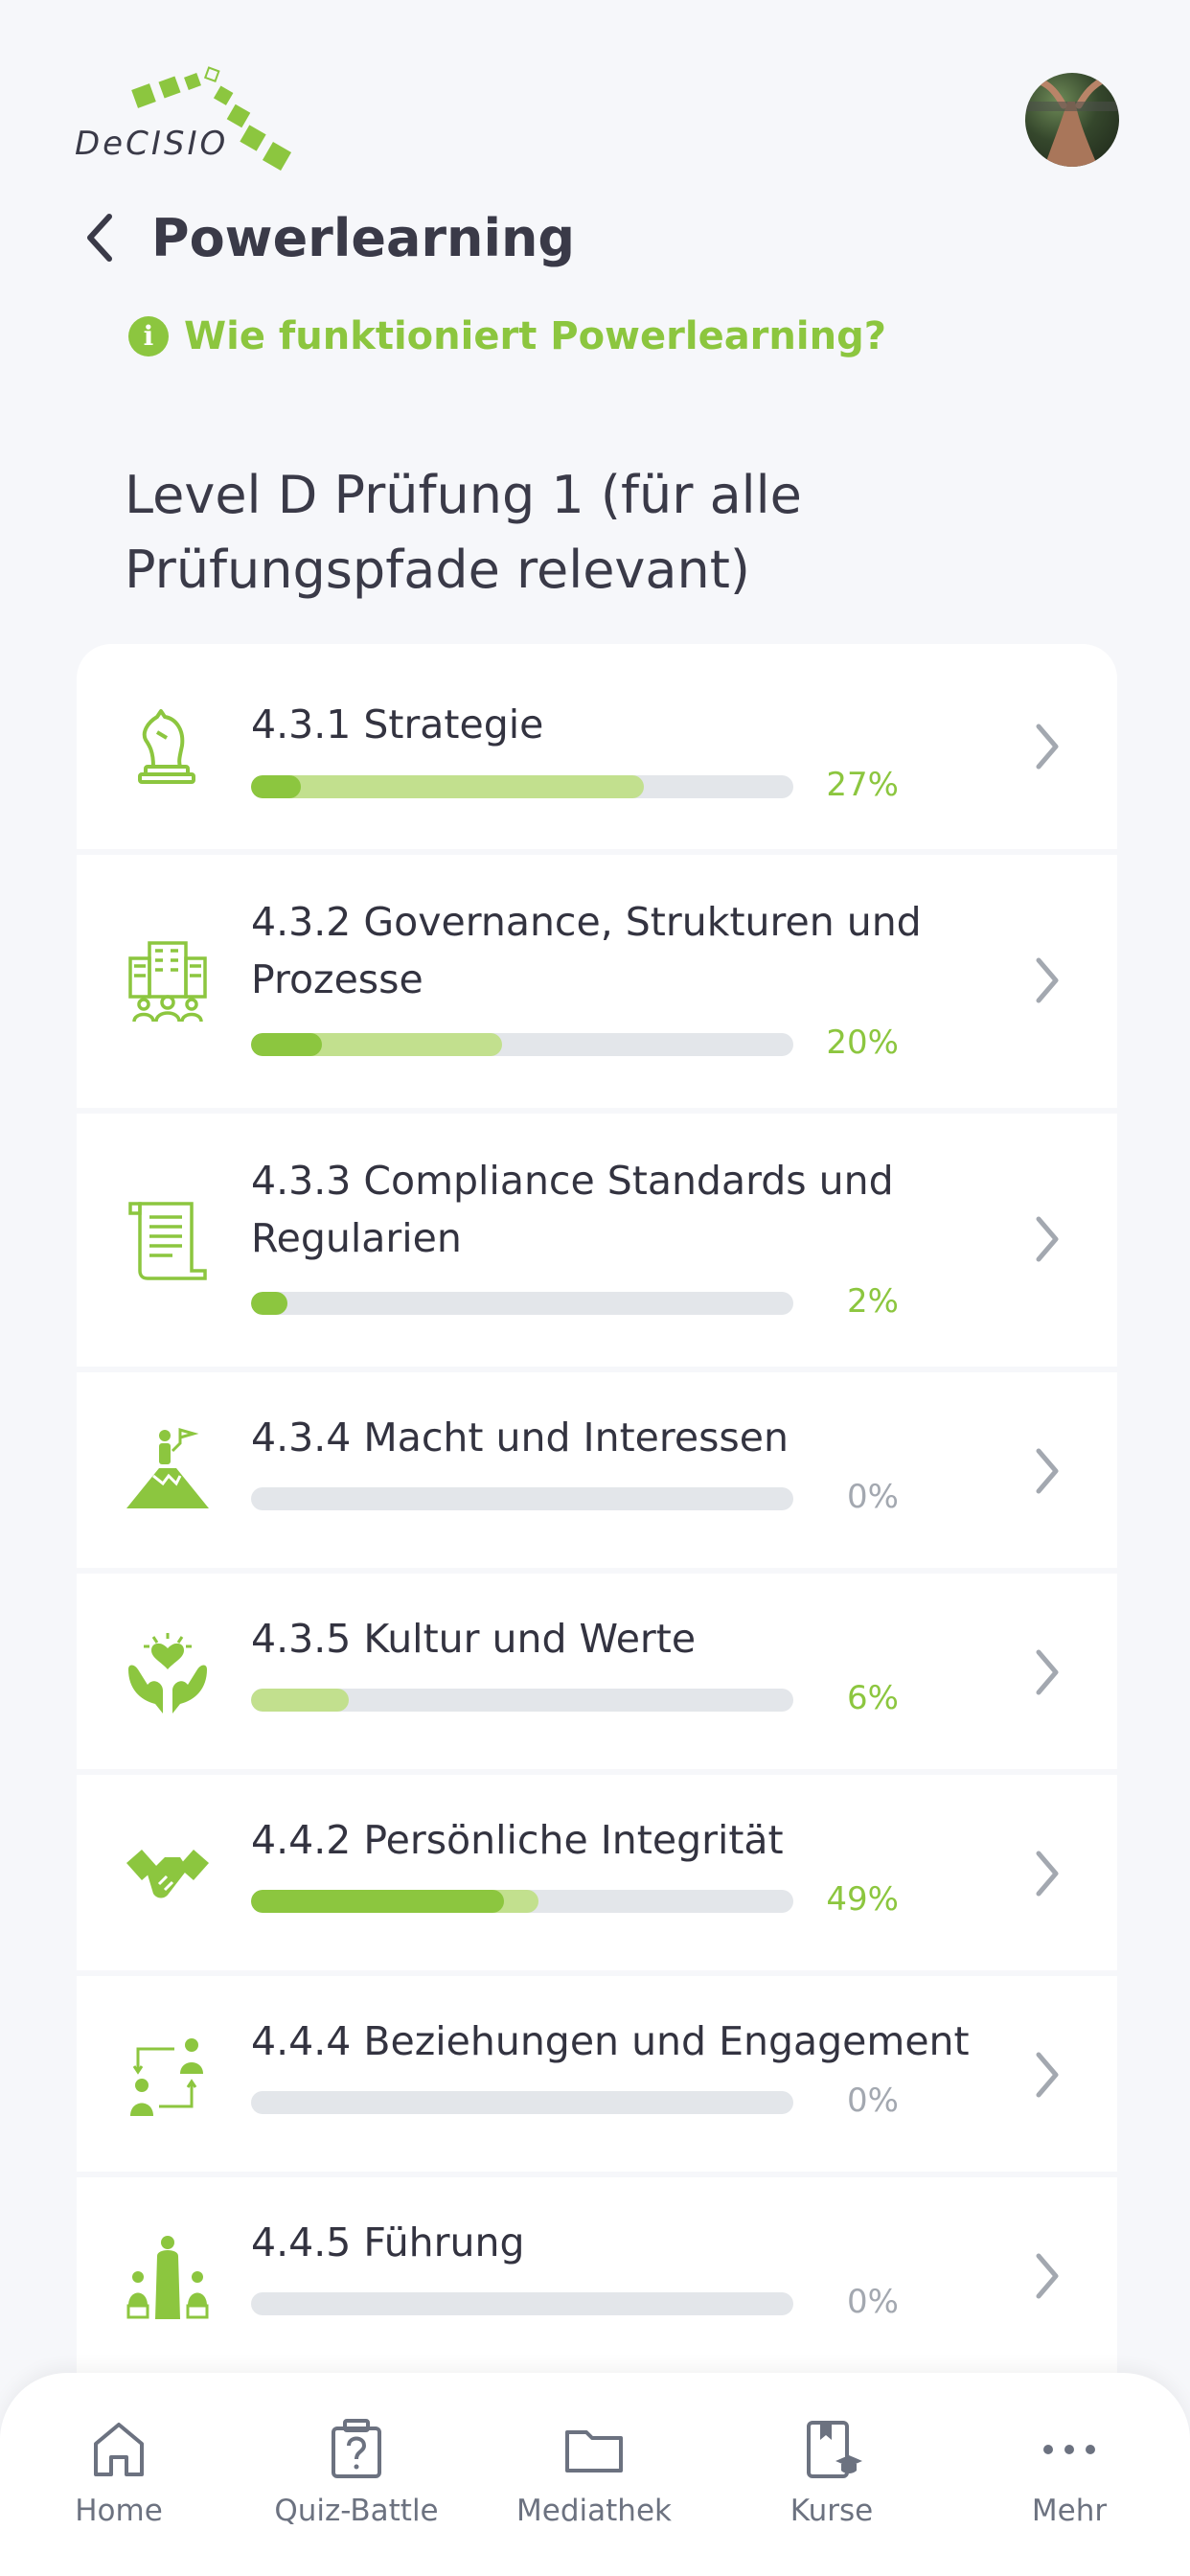 This screenshot has height=2576, width=1190. What do you see at coordinates (168, 1239) in the screenshot?
I see `document-scroll-icon` at bounding box center [168, 1239].